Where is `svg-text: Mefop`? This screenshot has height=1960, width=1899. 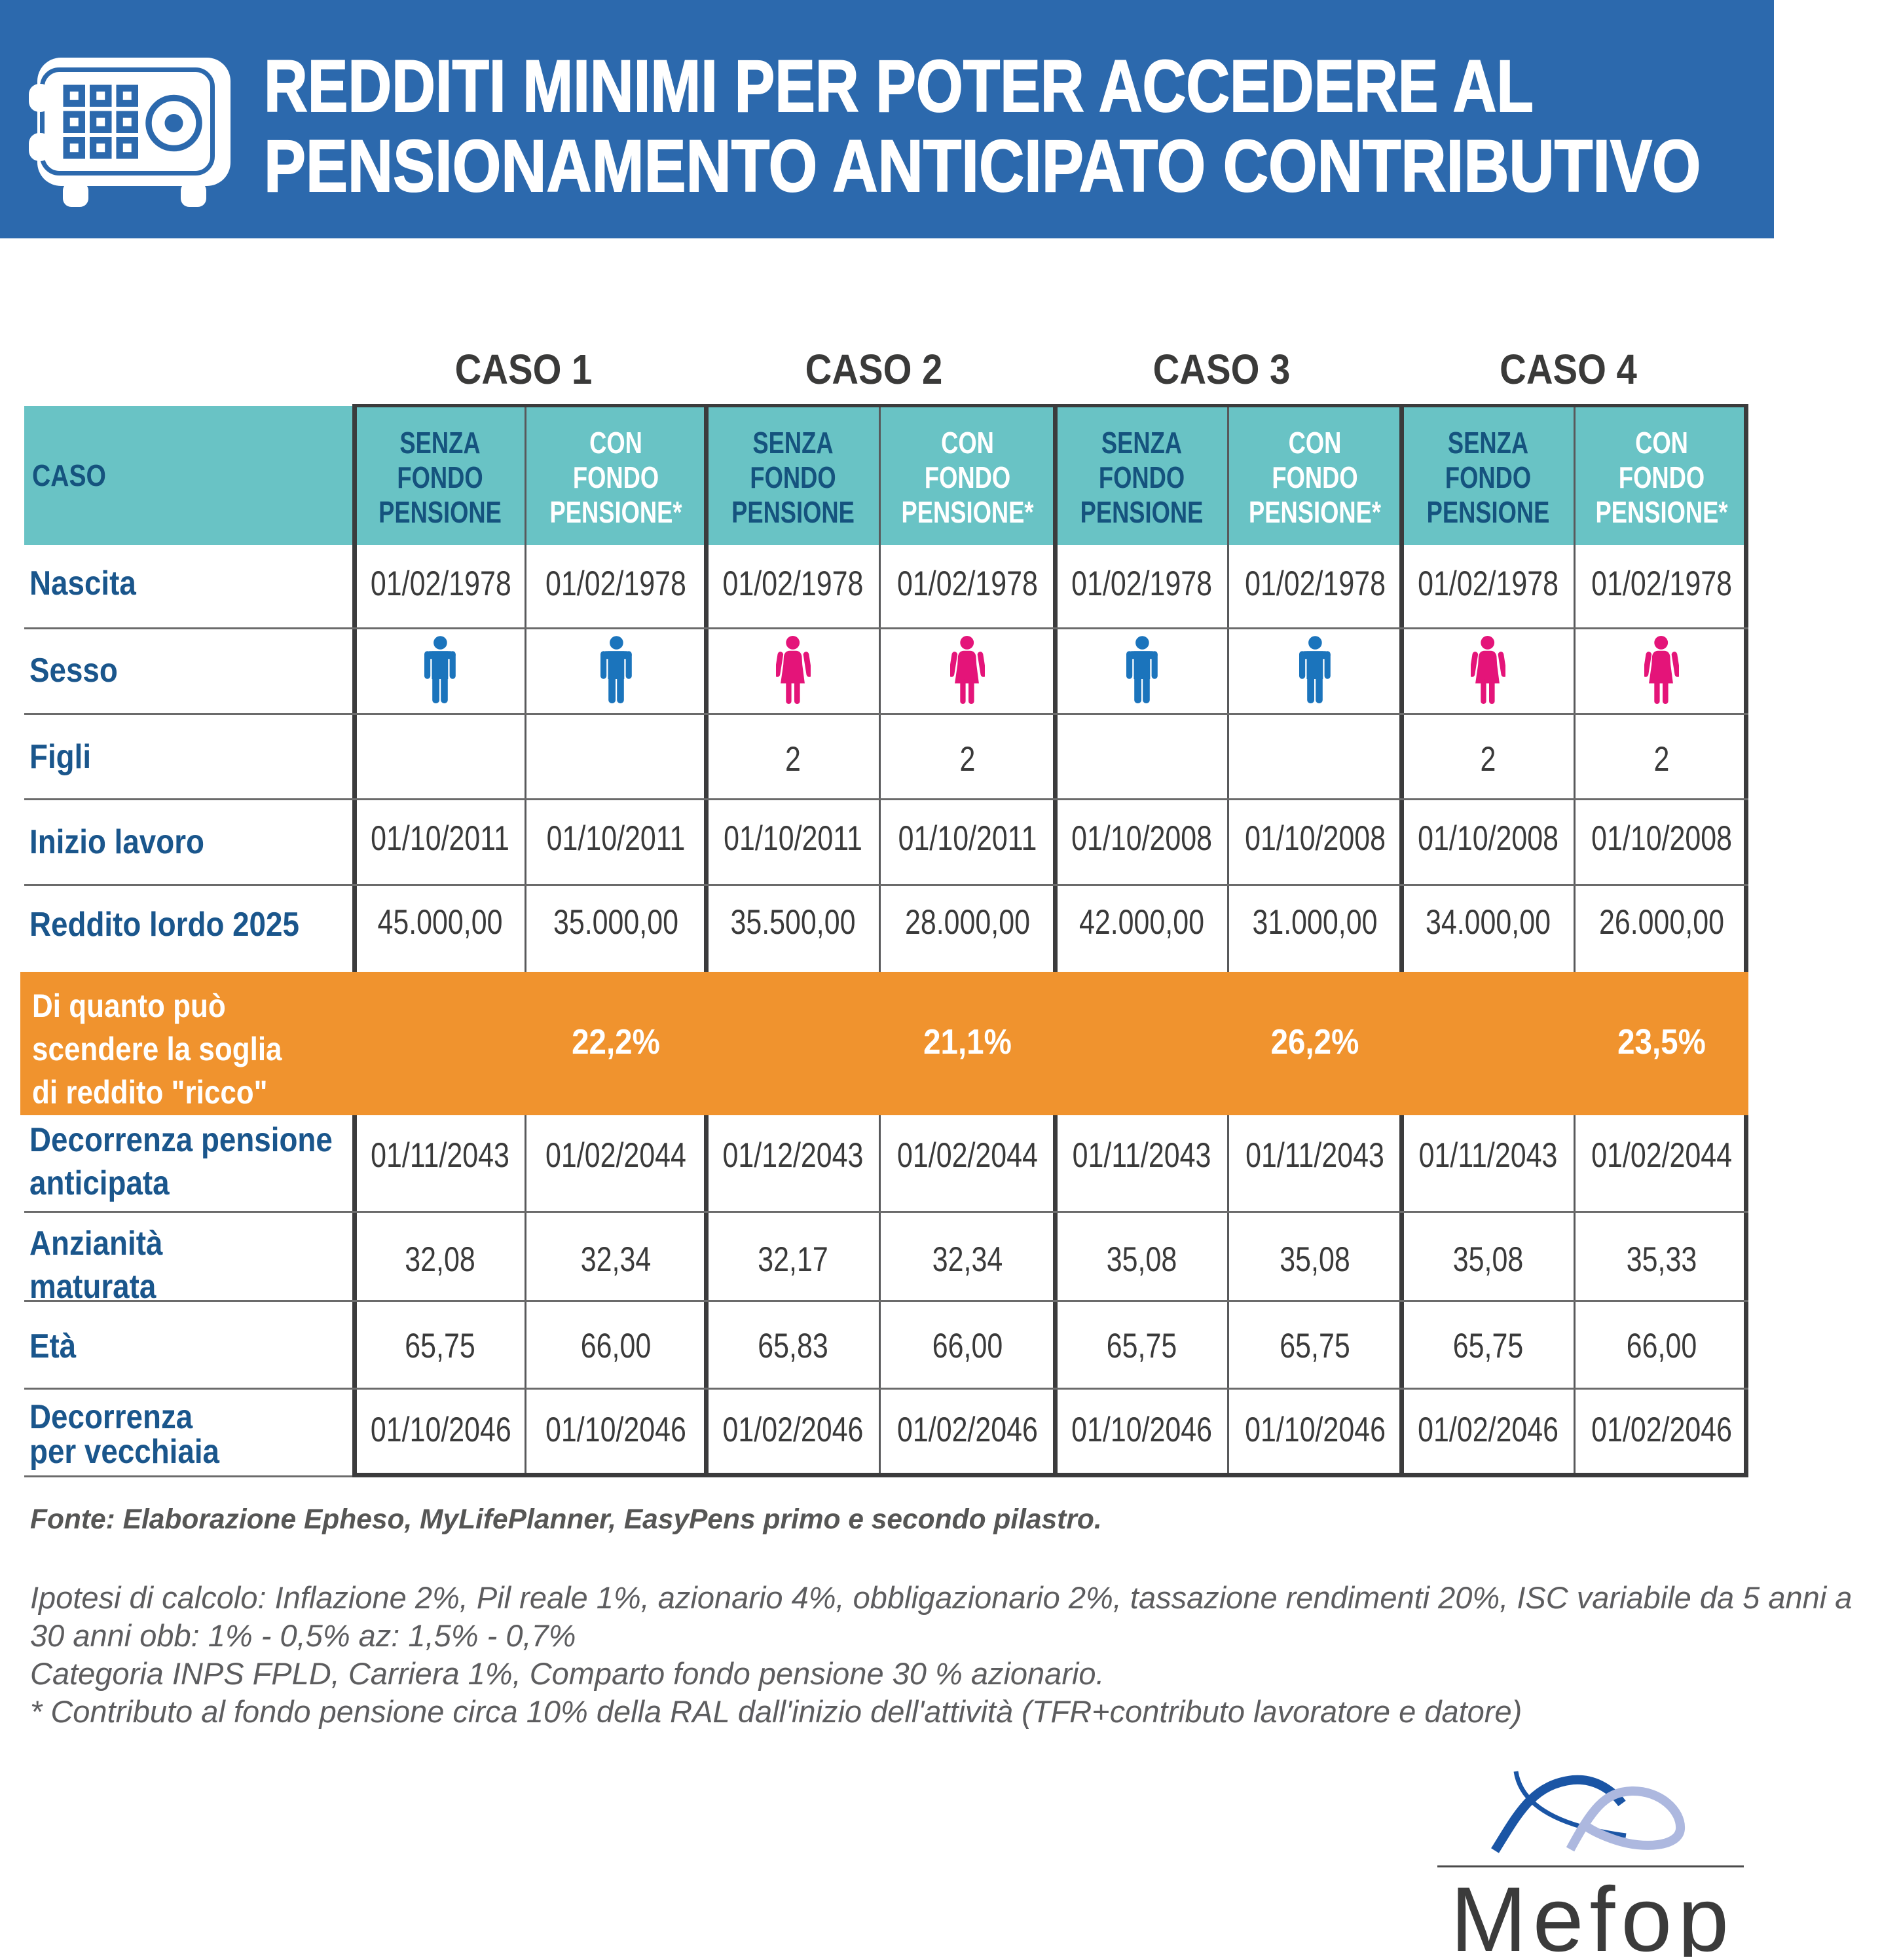 svg-text: Mefop is located at coordinates (1592, 1912).